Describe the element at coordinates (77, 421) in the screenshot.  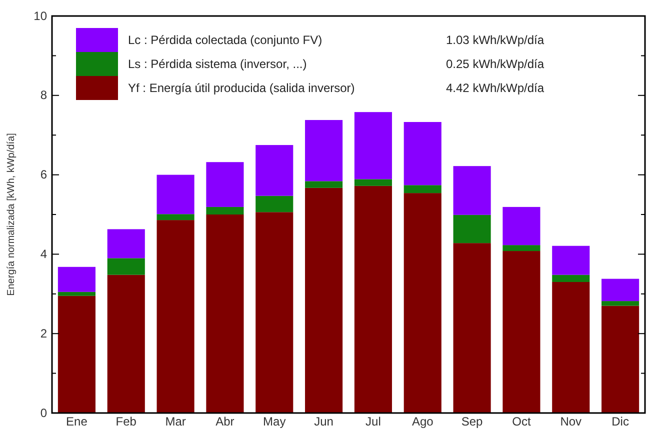
I see `x-tick-label: Ene` at that location.